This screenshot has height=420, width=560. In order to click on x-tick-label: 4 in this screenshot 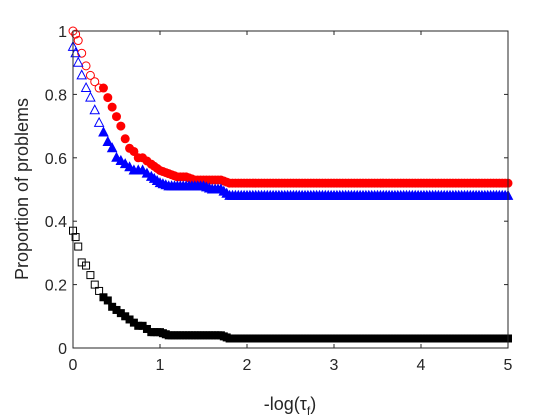, I will do `click(421, 365)`.